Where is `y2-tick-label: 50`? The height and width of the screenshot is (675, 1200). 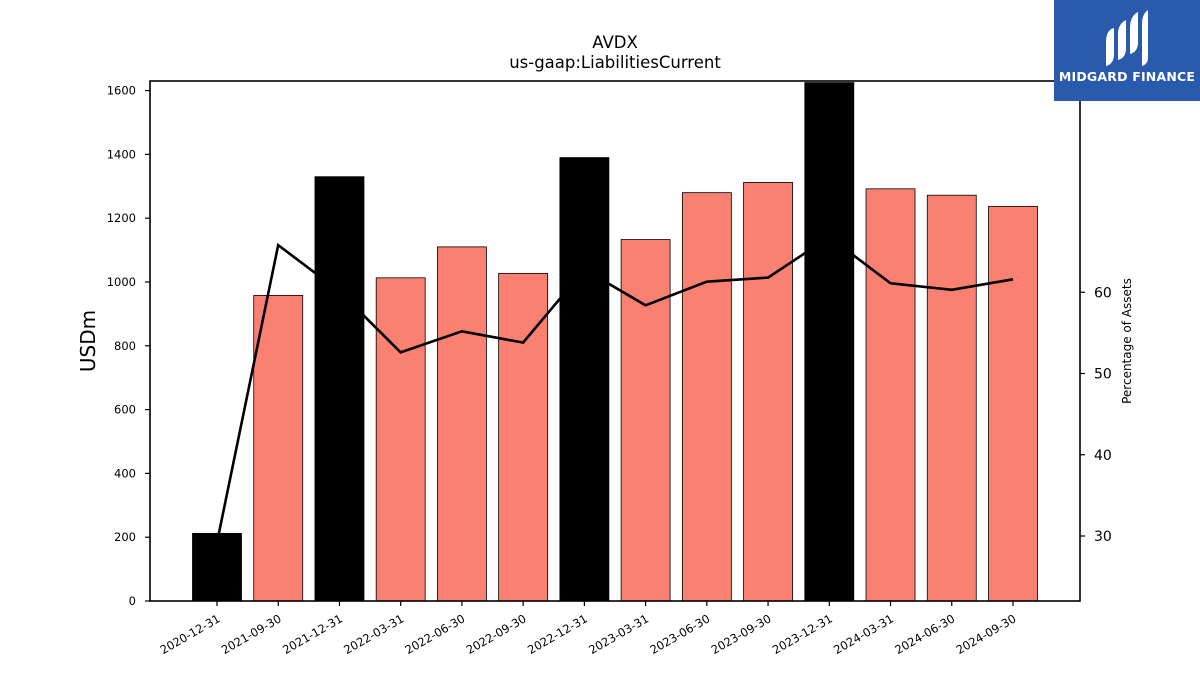 y2-tick-label: 50 is located at coordinates (1103, 375).